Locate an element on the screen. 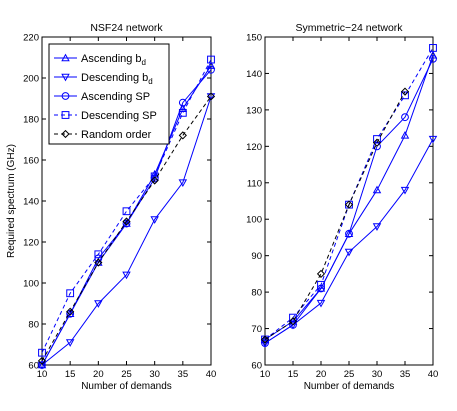 Image resolution: width=457 pixels, height=411 pixels. legend-item-descending-sp: Descending SP is located at coordinates (105, 116).